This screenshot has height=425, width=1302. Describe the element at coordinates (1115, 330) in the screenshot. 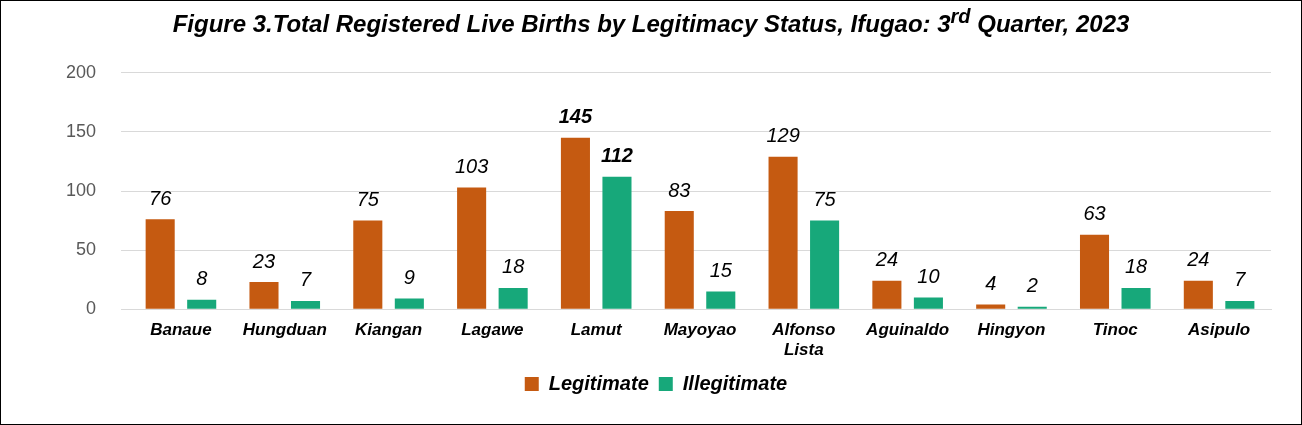

I see `x-tick-label: Tinoc` at that location.